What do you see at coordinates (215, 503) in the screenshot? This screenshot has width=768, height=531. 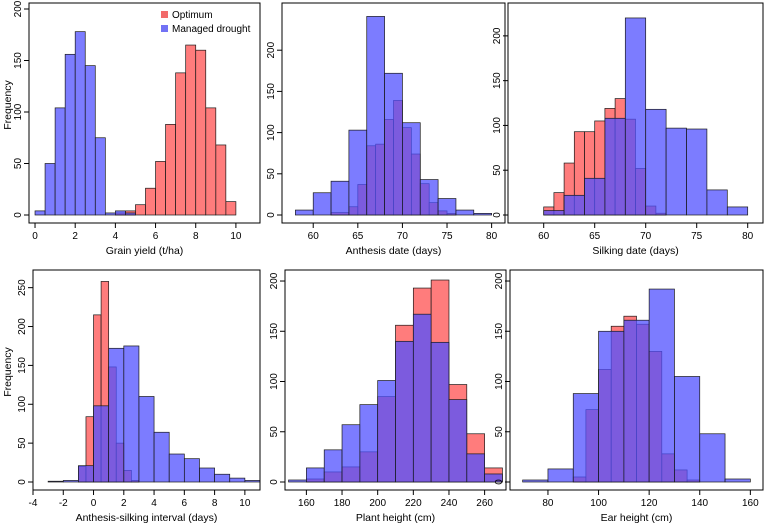 I see `x-tick-label: 8` at bounding box center [215, 503].